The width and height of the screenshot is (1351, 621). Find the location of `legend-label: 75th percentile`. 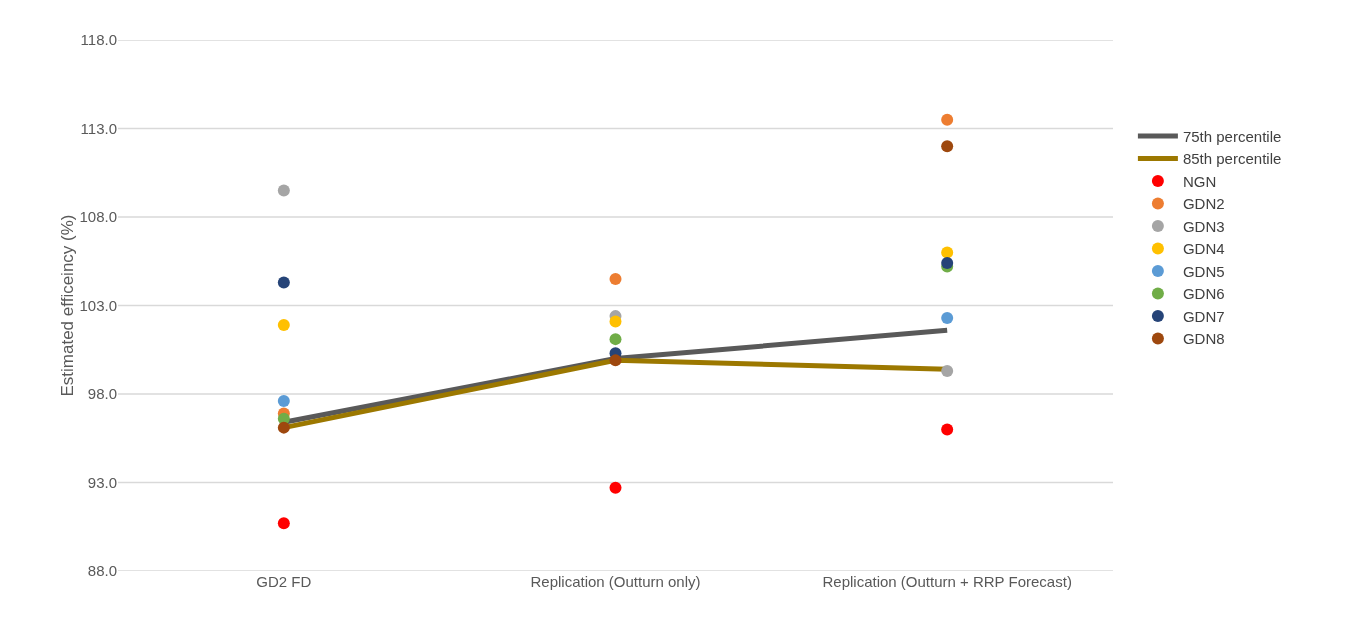

legend-label: 75th percentile is located at coordinates (1232, 136).